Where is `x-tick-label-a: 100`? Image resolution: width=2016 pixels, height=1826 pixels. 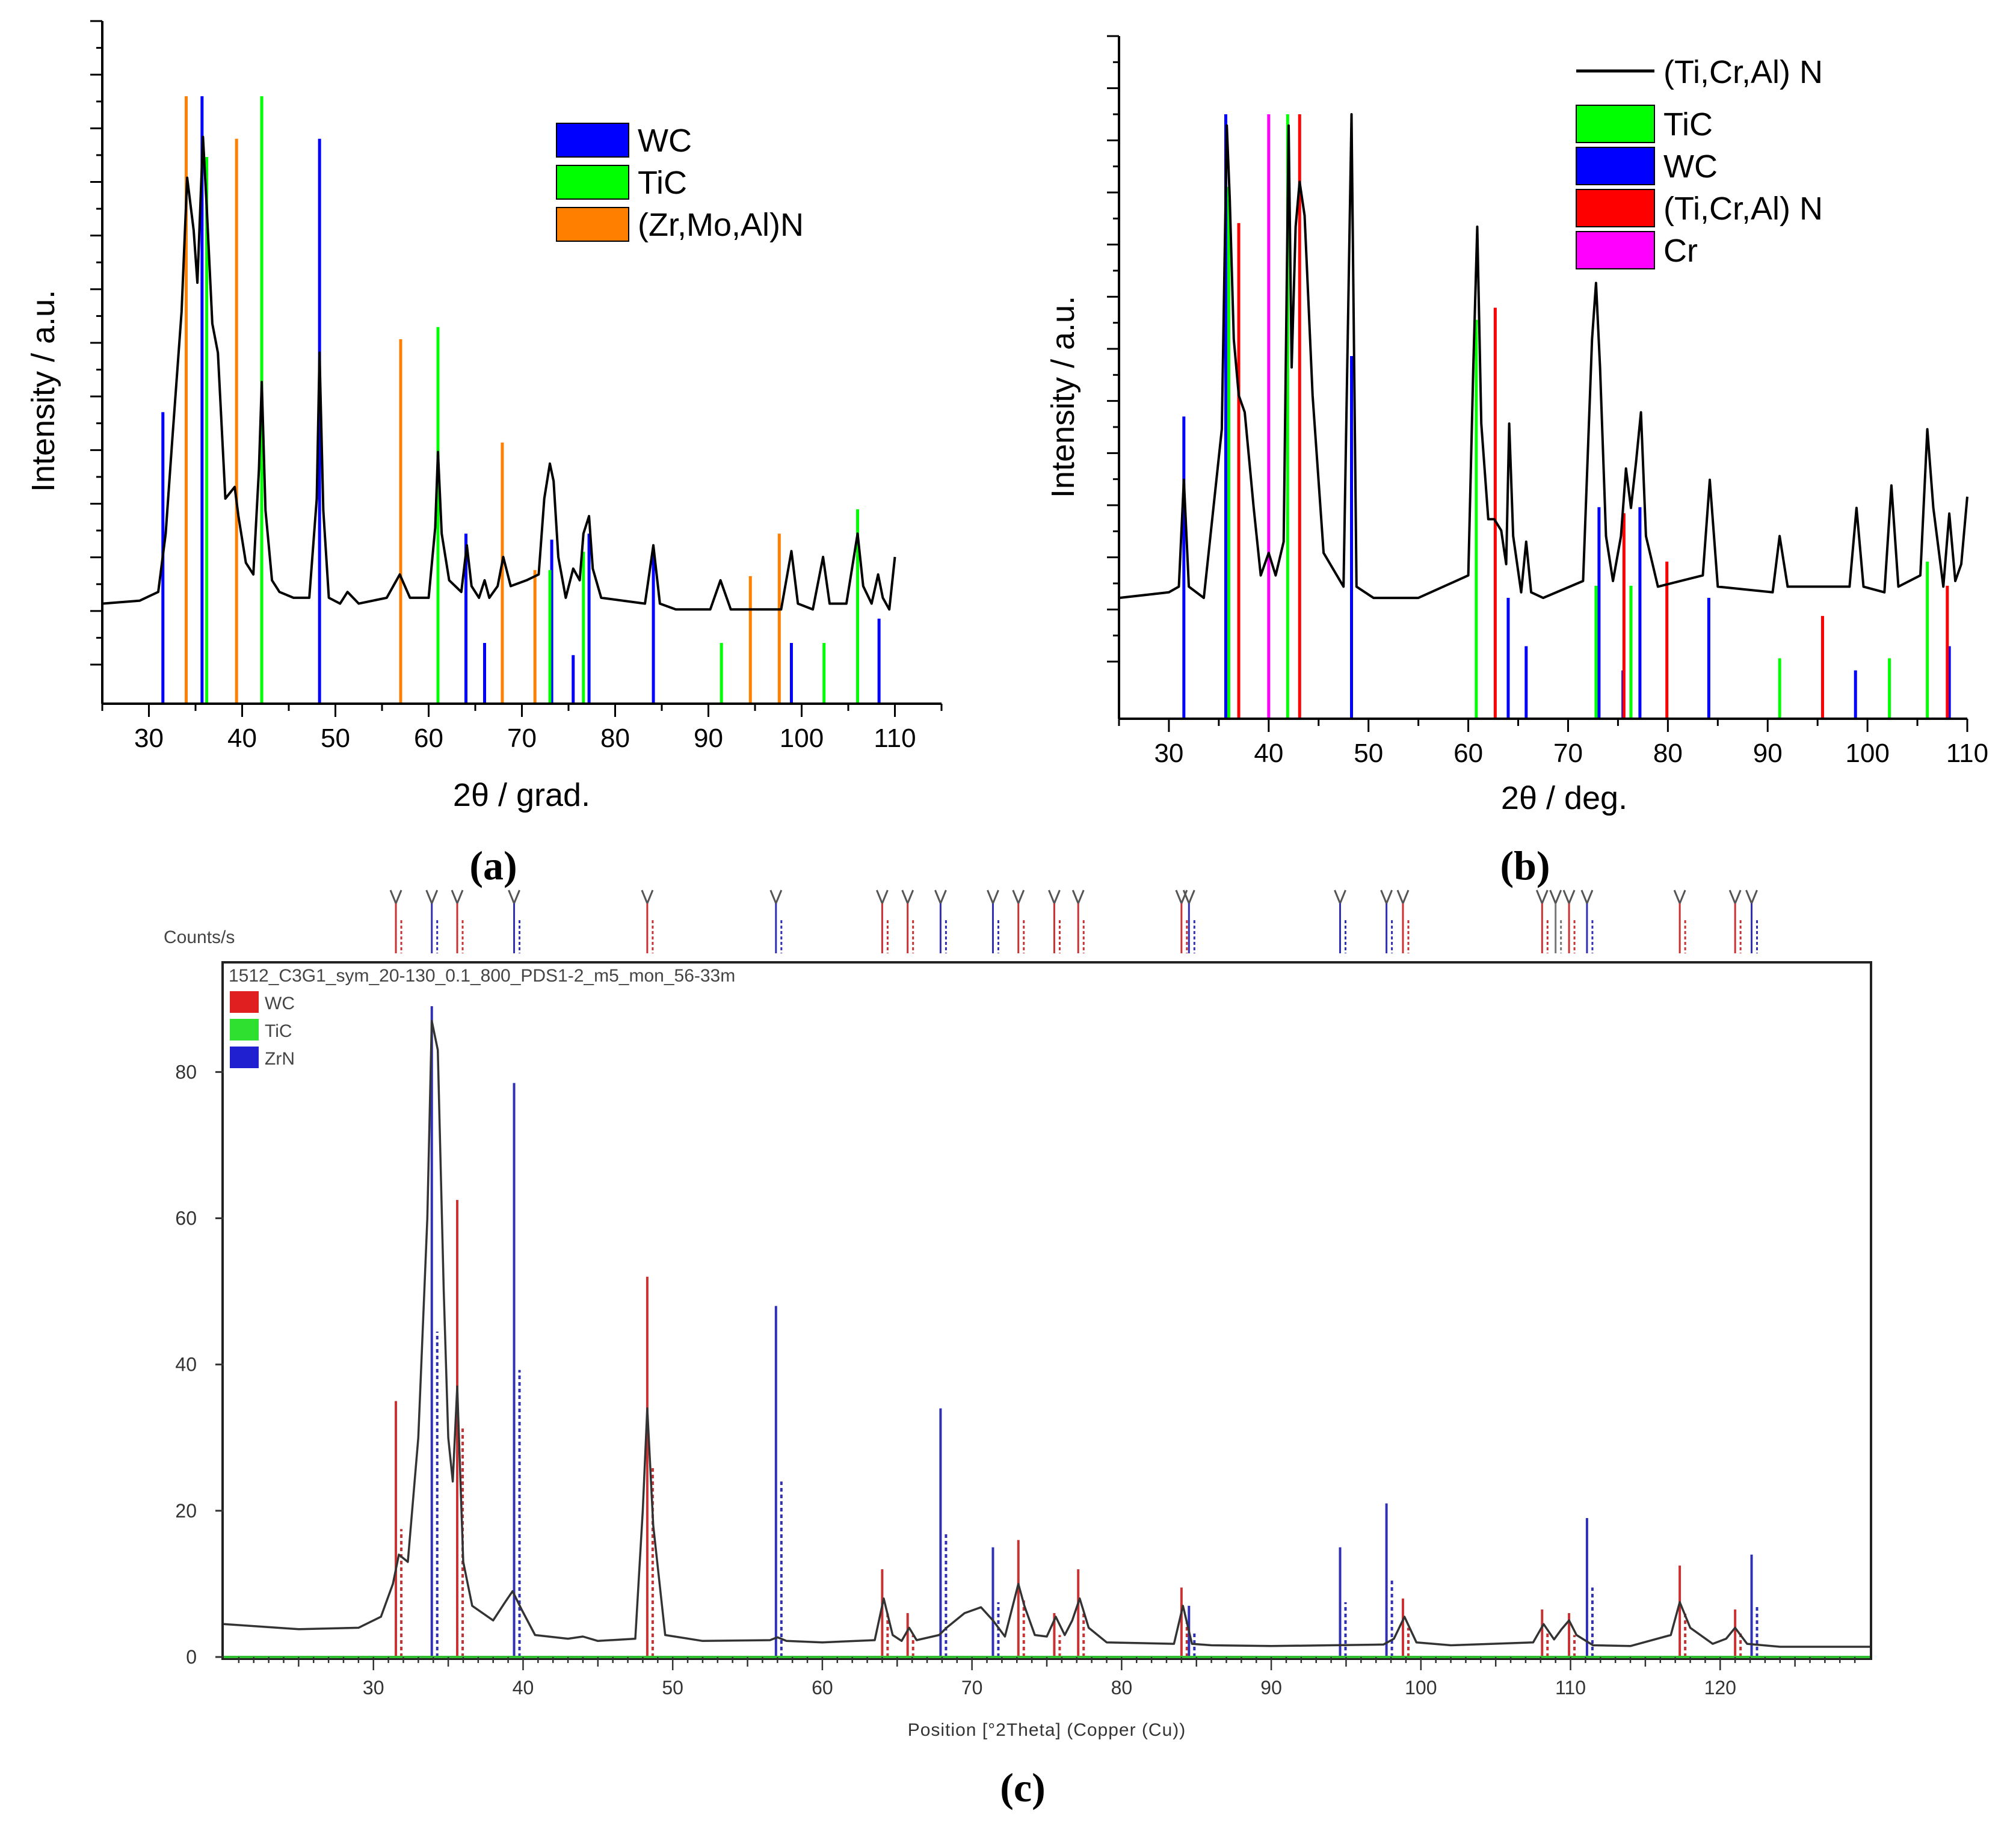 x-tick-label-a: 100 is located at coordinates (802, 738).